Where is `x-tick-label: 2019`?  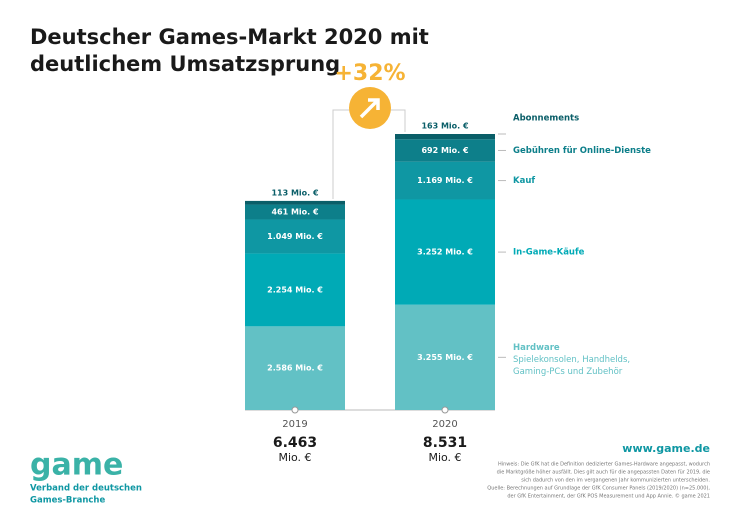 x-tick-label: 2019 is located at coordinates (294, 424).